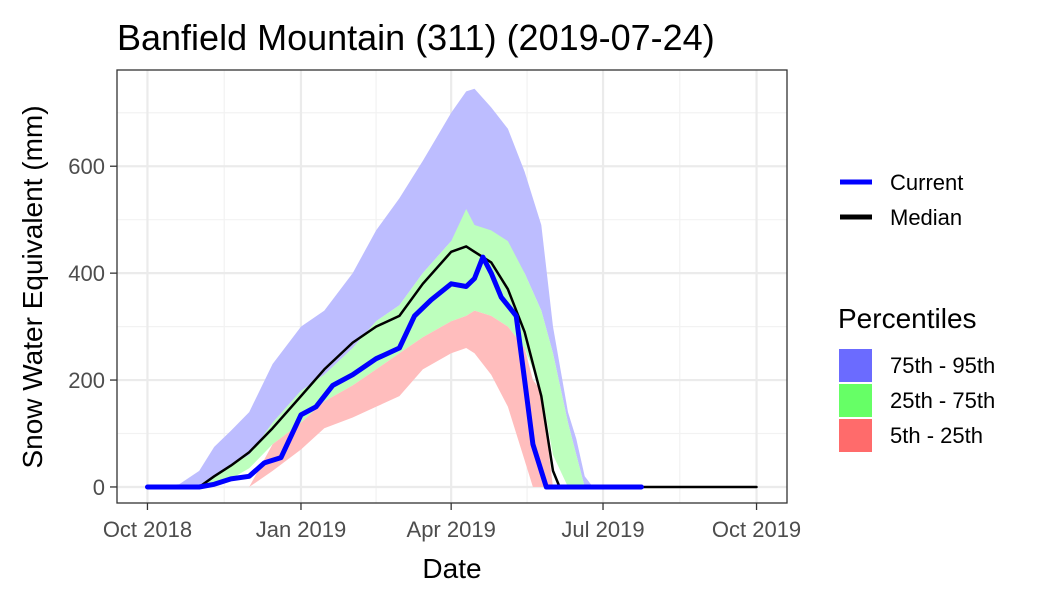 This screenshot has width=1050, height=600. Describe the element at coordinates (926, 182) in the screenshot. I see `legend-label-current: Current` at that location.